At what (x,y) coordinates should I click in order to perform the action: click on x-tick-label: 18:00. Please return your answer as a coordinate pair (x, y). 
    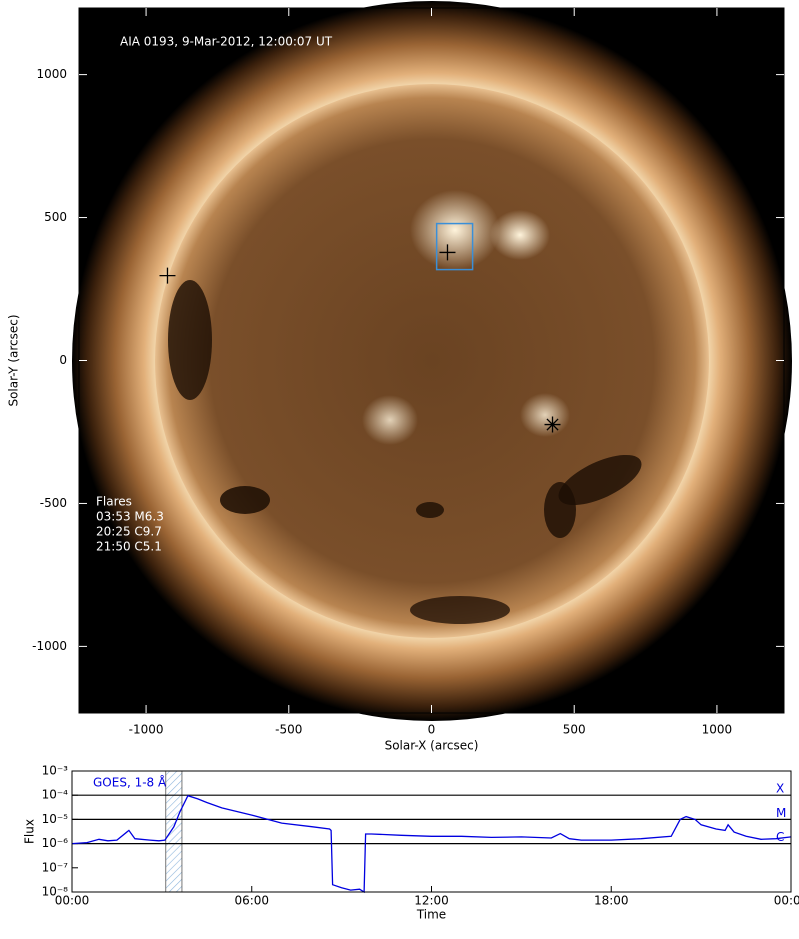
    Looking at the image, I should click on (611, 901).